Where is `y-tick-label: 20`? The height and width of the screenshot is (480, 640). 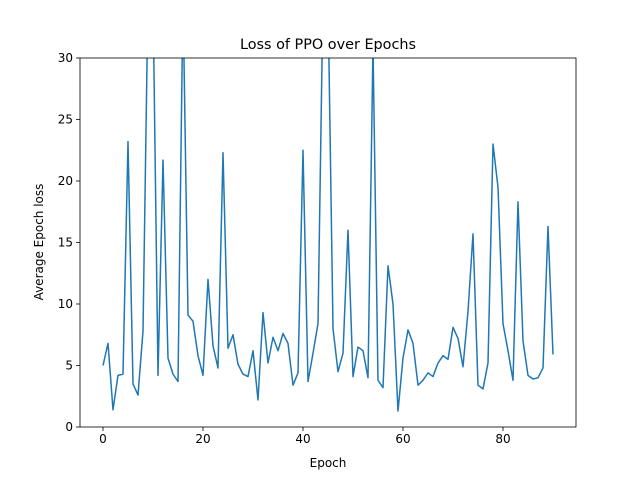 y-tick-label: 20 is located at coordinates (65, 181).